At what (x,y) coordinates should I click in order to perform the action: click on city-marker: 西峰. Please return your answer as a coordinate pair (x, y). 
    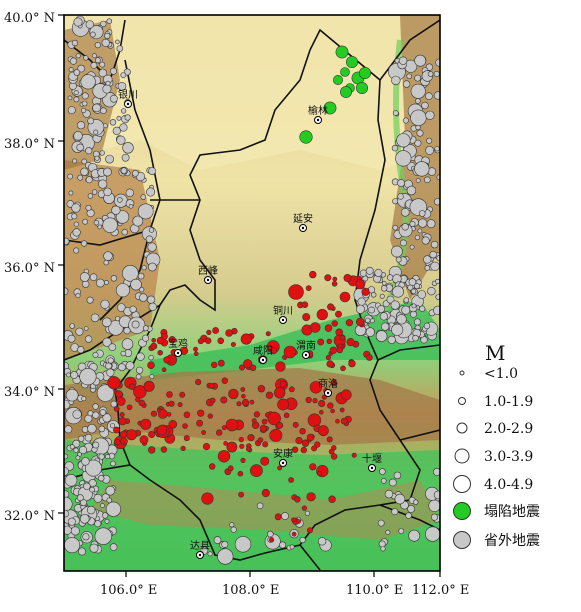
    Looking at the image, I should click on (208, 274).